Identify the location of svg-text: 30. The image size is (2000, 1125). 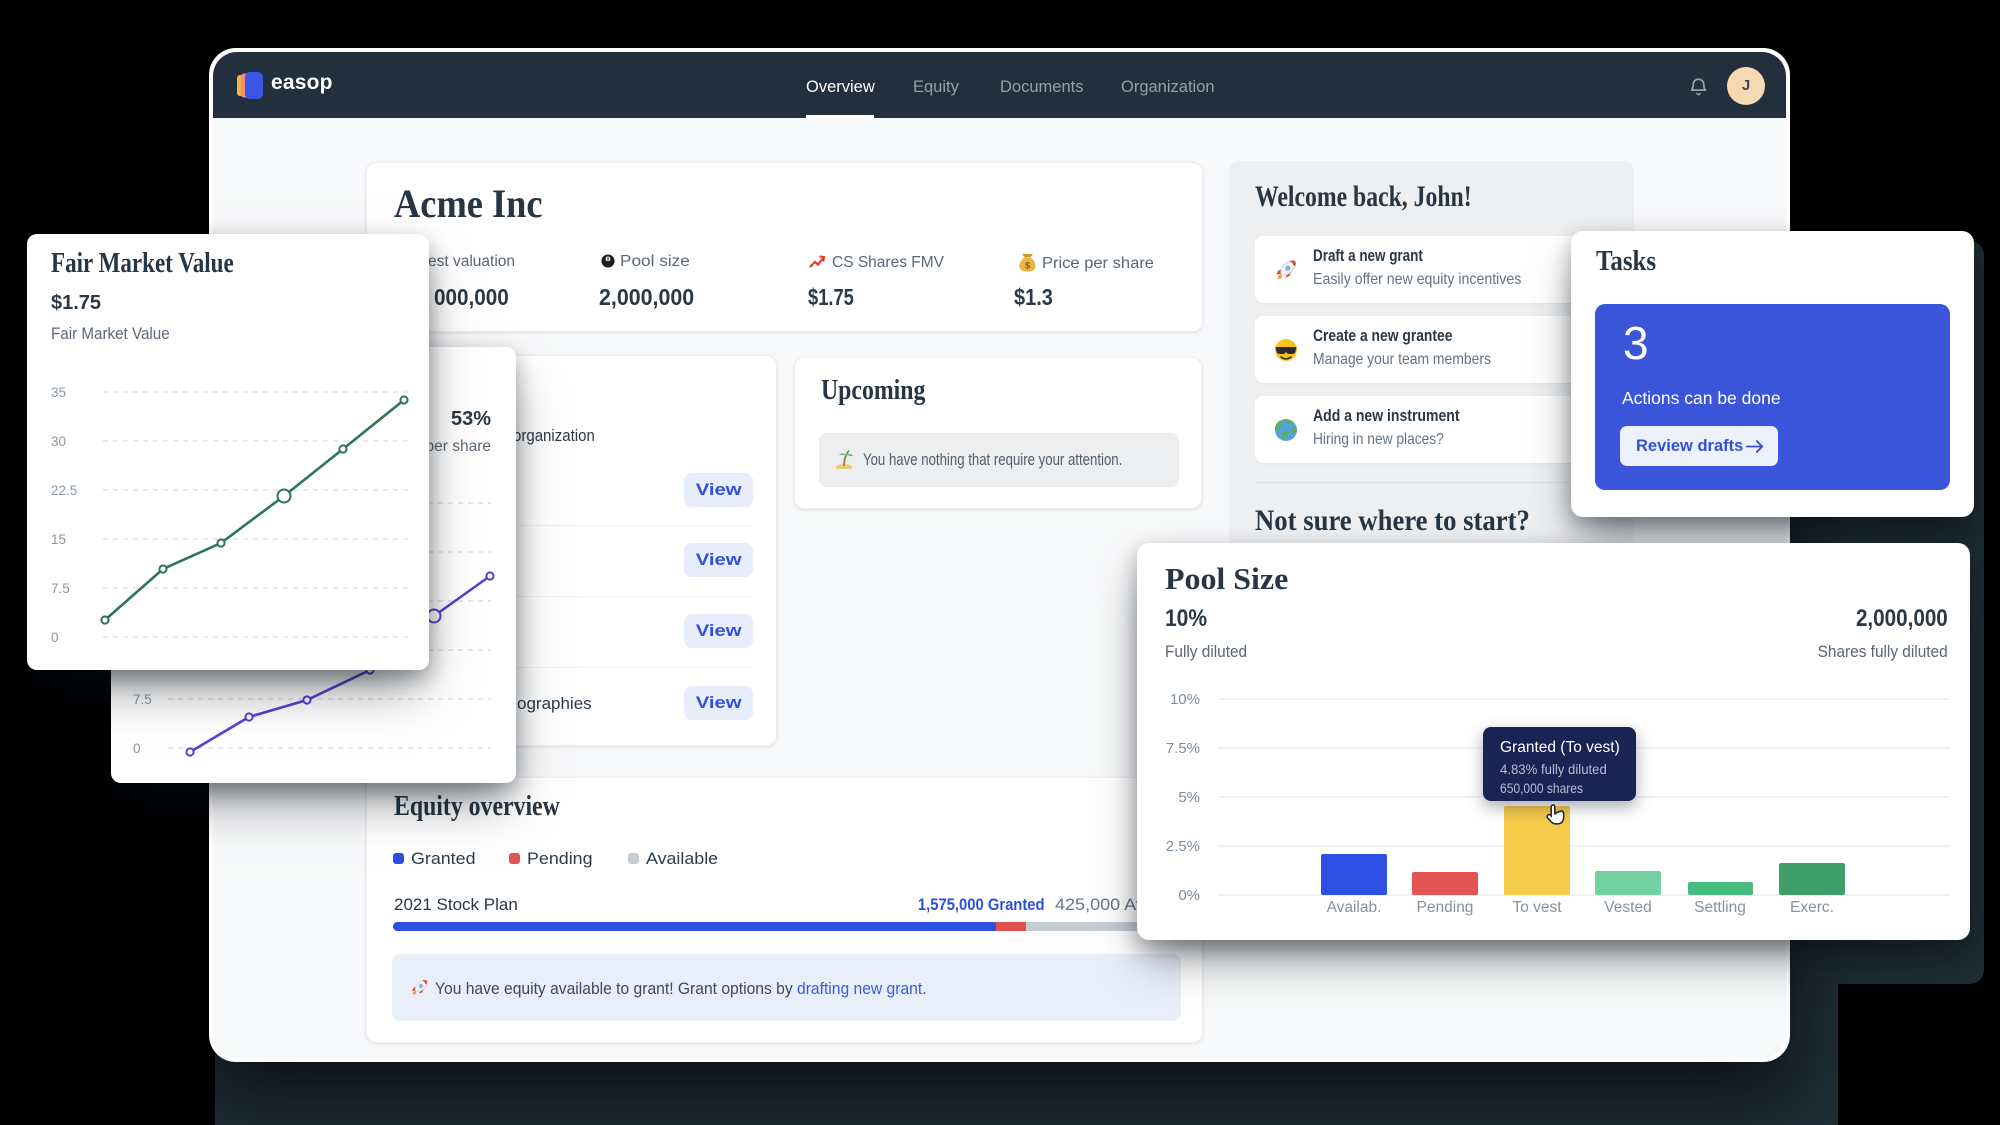
(58, 441).